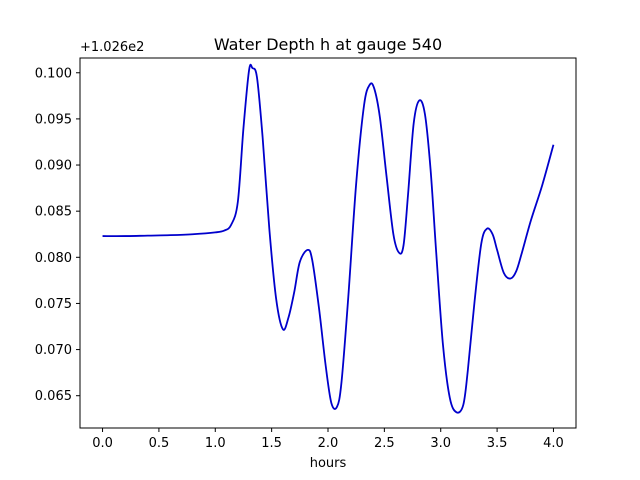 The width and height of the screenshot is (640, 480). What do you see at coordinates (53, 73) in the screenshot?
I see `y-tick-label: 0.100` at bounding box center [53, 73].